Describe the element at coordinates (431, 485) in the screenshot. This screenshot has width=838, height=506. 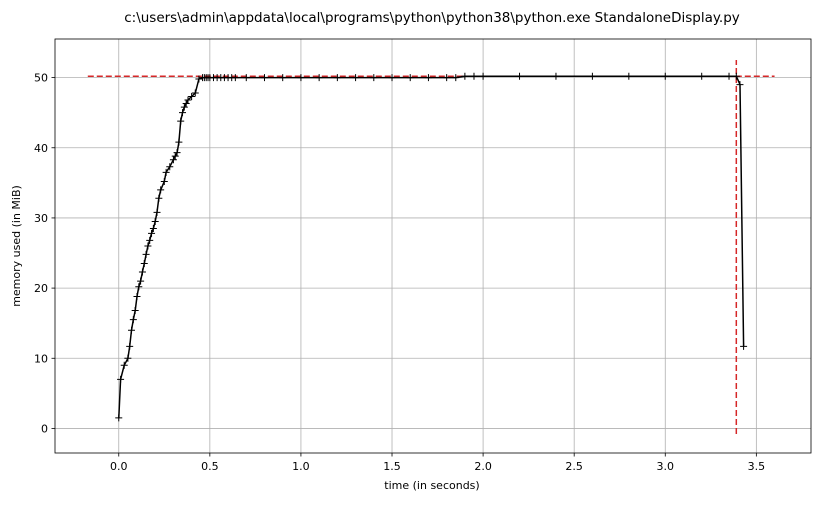
I see `x-axis-label: time (in seconds)` at that location.